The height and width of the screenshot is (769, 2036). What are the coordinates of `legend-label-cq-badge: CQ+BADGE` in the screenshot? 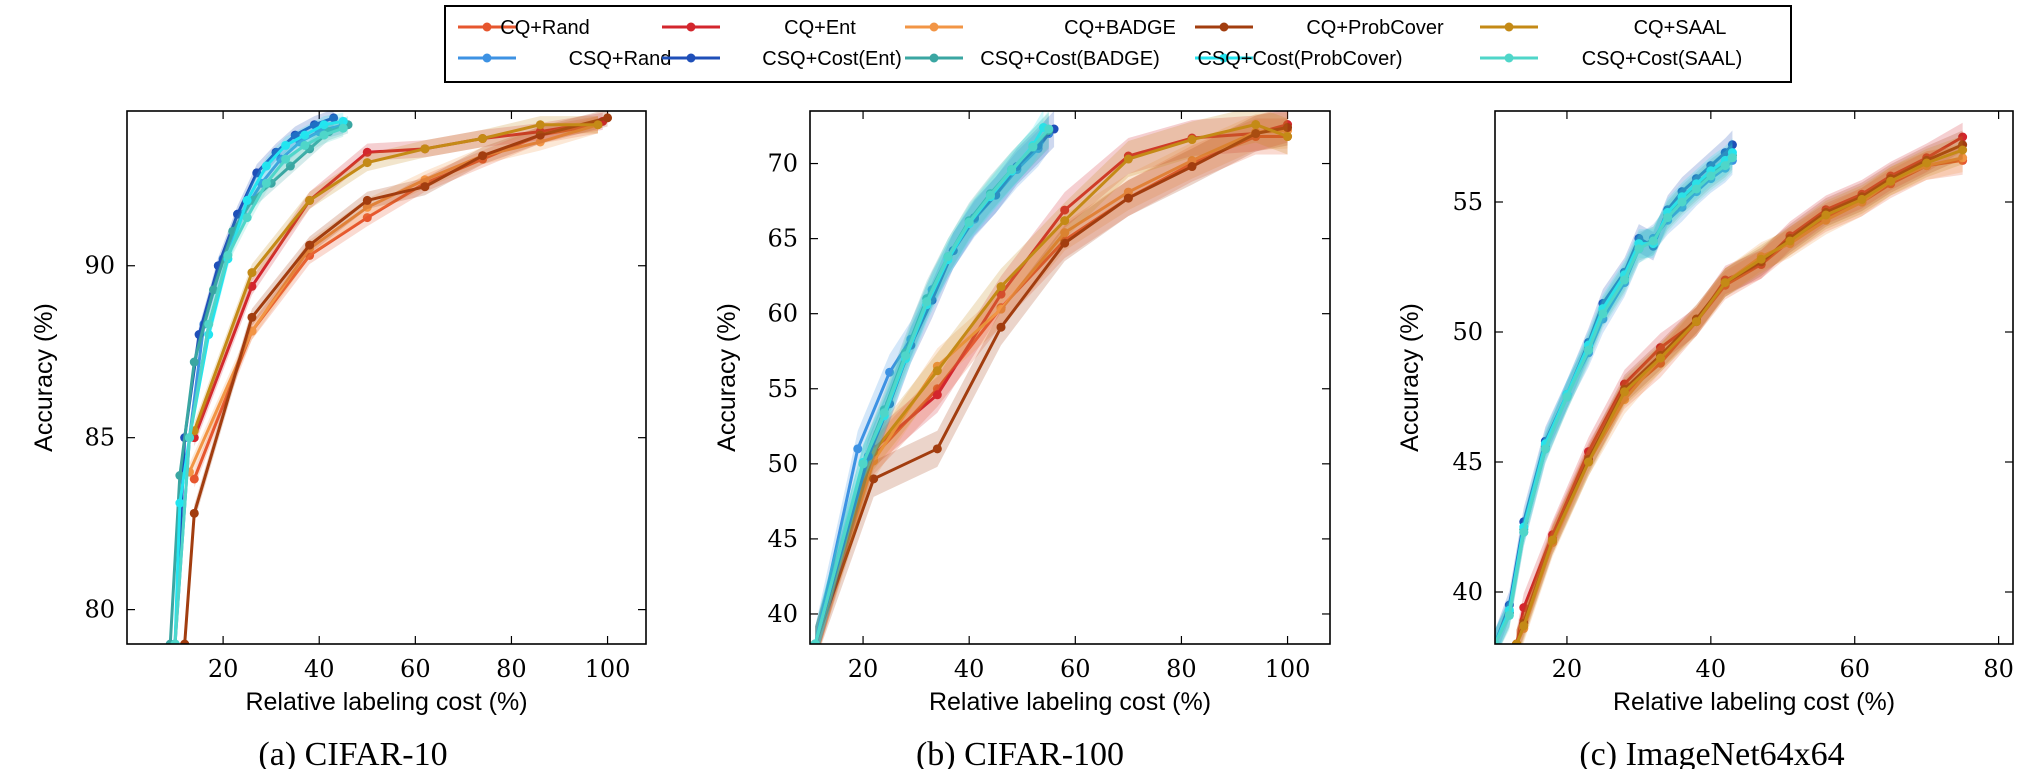 It's located at (1120, 28).